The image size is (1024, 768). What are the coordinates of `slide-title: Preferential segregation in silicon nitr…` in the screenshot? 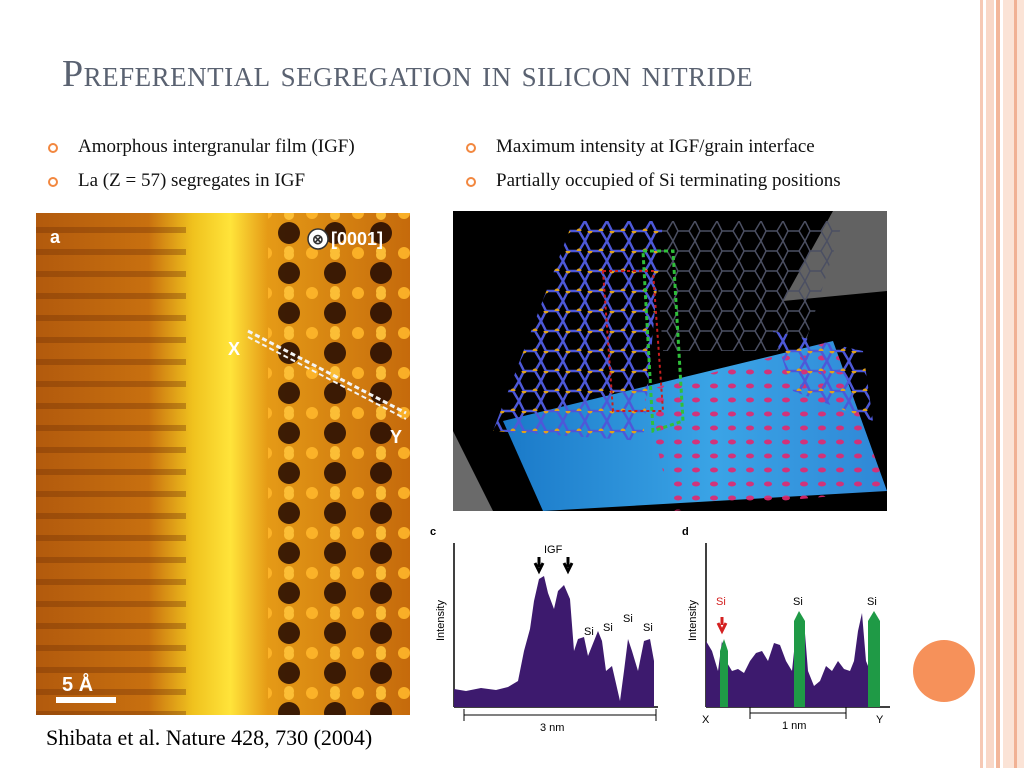 It's located at (408, 74).